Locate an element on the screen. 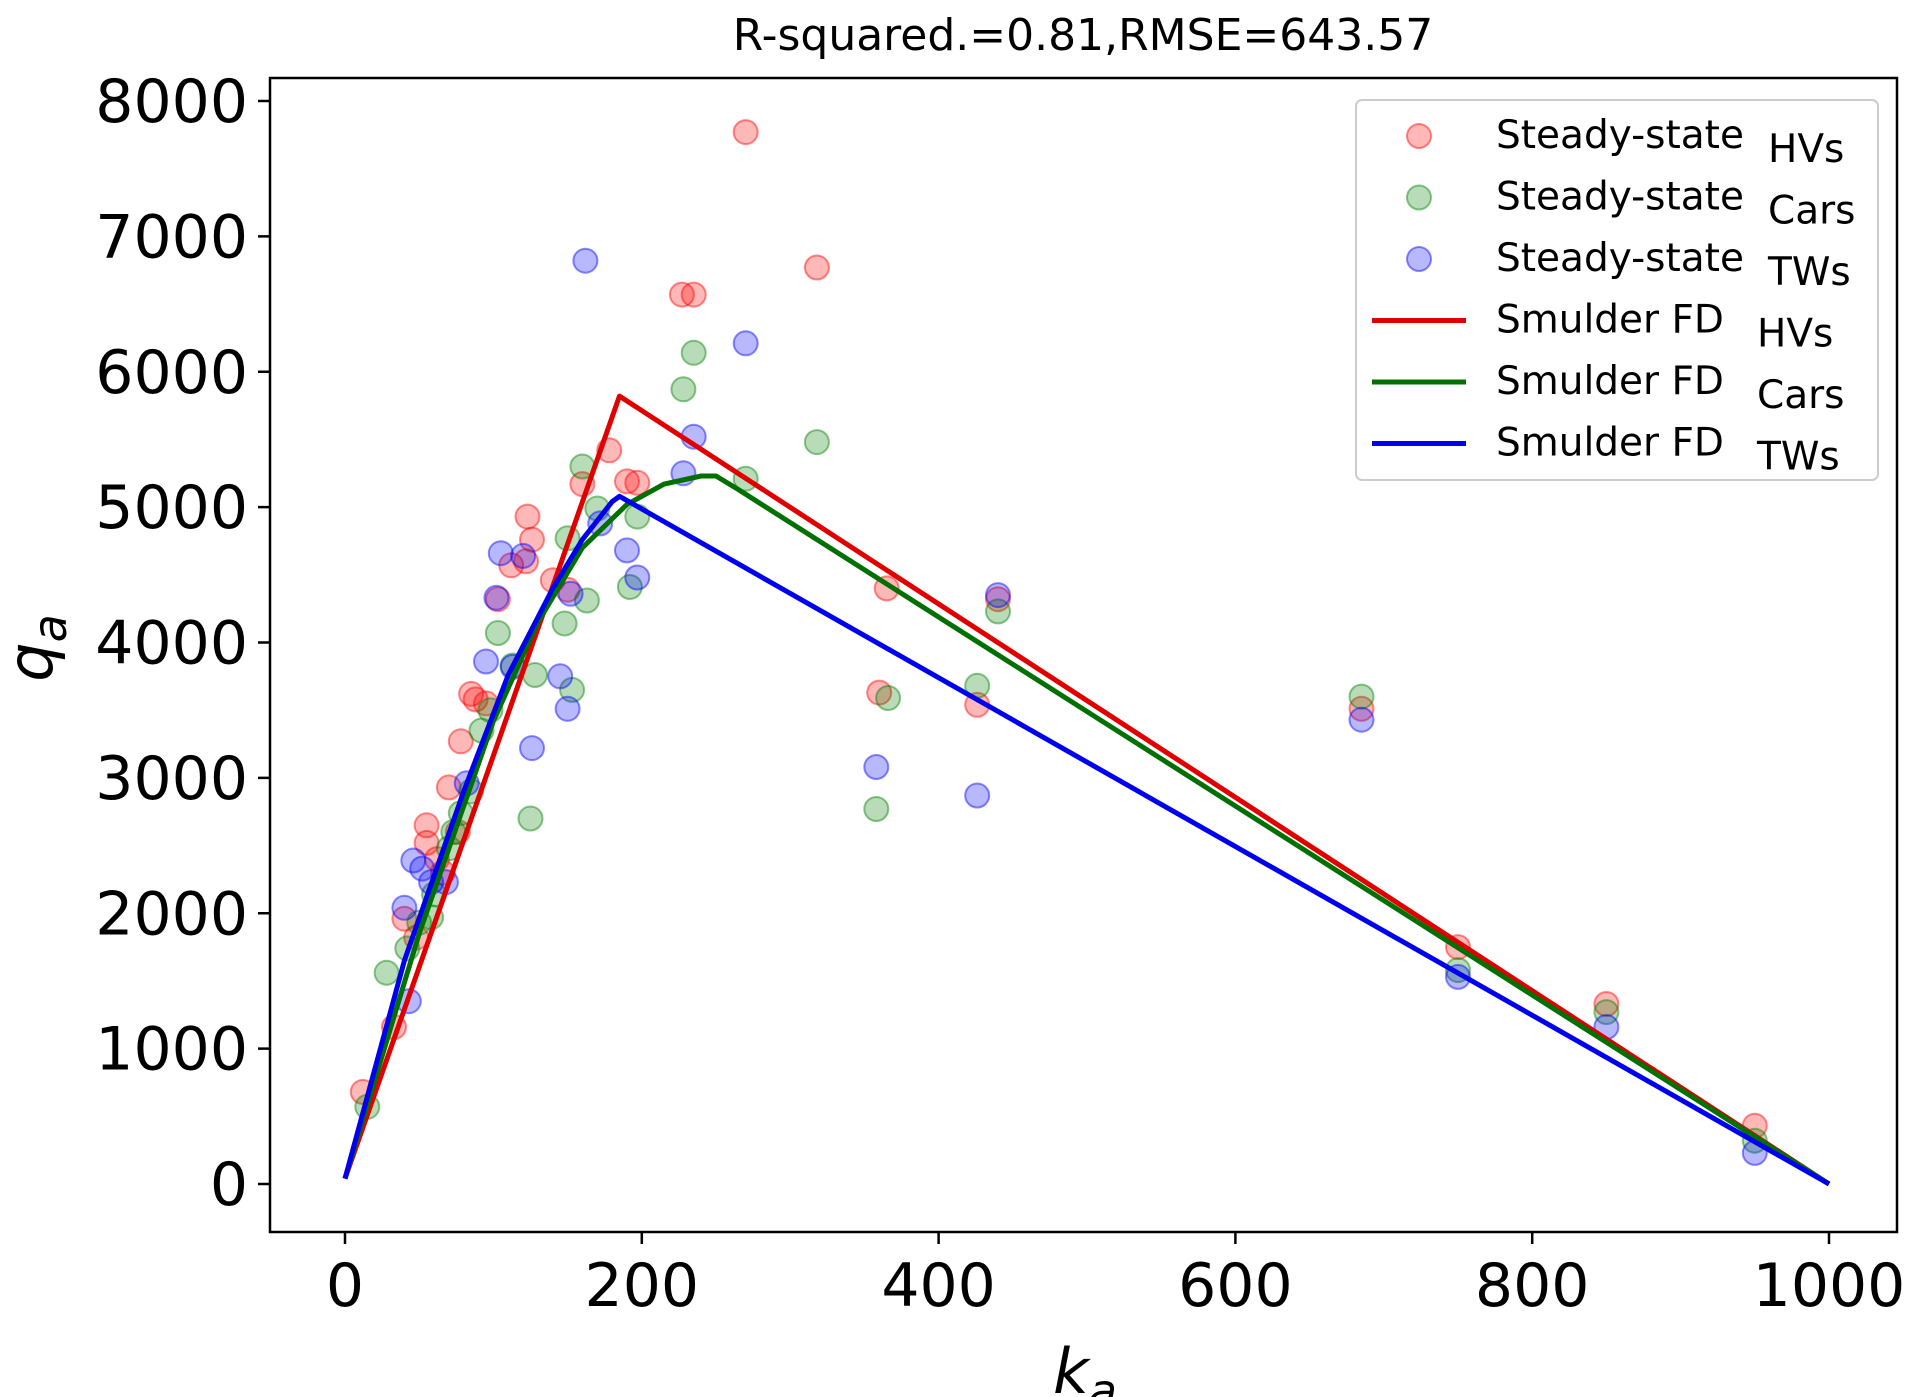 The height and width of the screenshot is (1397, 1911). y-tick-label: 5000 is located at coordinates (171, 508).